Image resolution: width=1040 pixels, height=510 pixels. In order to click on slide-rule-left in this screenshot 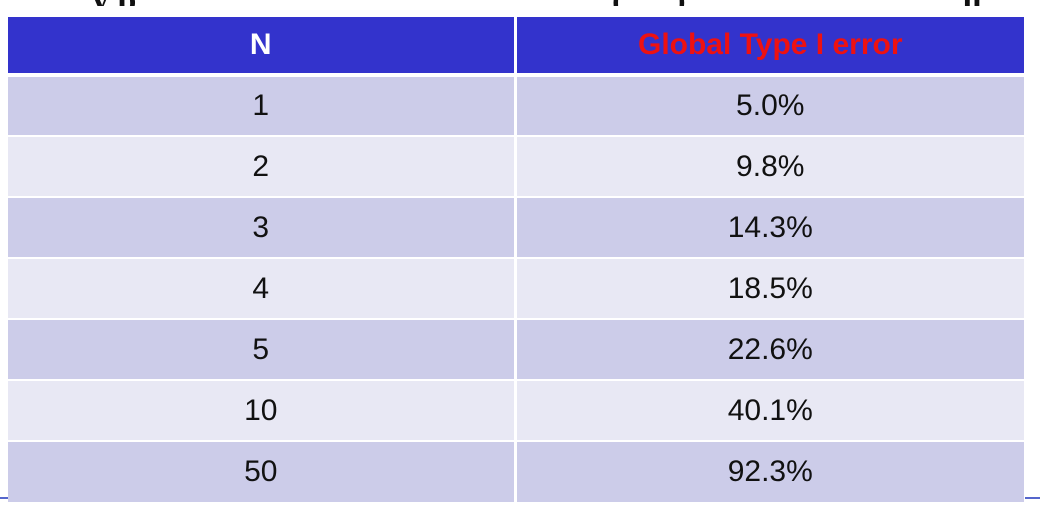, I will do `click(4, 498)`.